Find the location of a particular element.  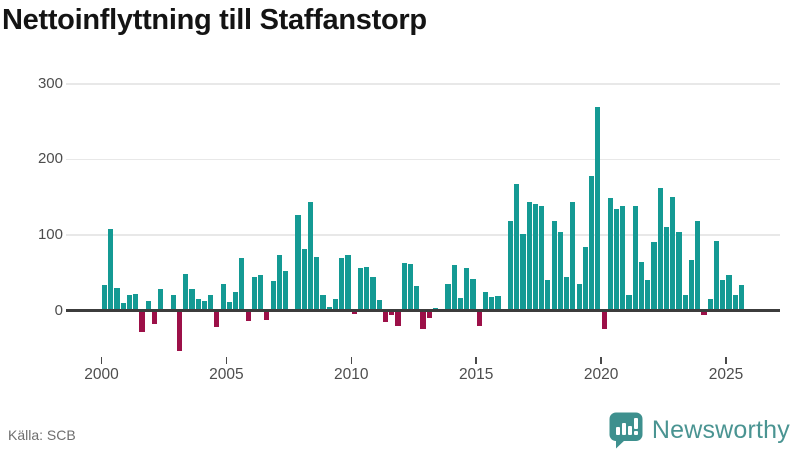

x-axis-label: 2010 is located at coordinates (351, 374).